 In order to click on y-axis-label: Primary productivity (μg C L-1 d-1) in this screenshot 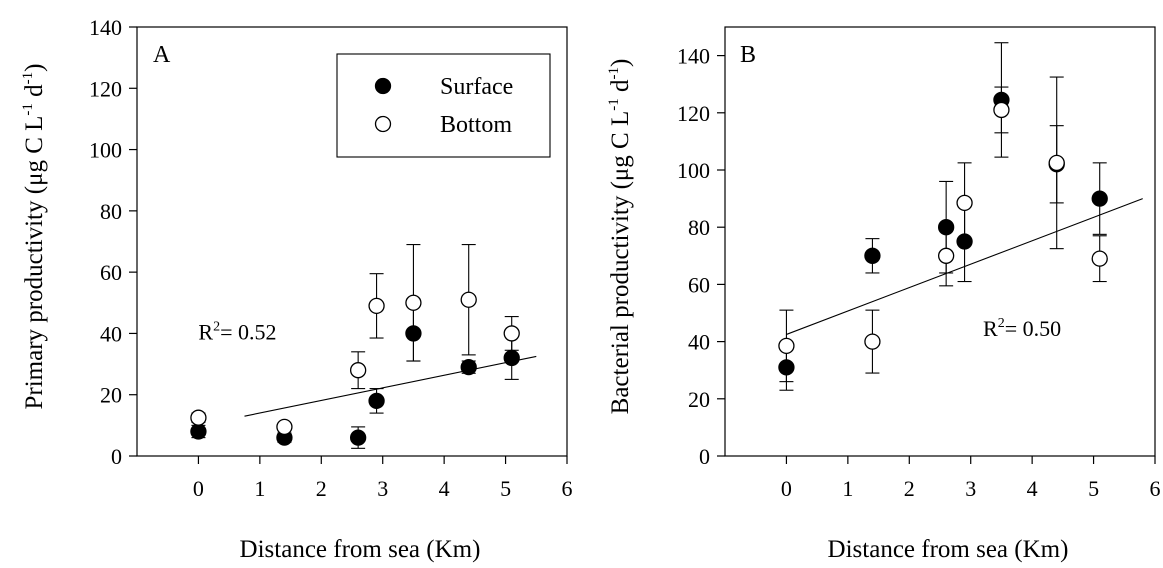, I will do `click(34, 237)`.